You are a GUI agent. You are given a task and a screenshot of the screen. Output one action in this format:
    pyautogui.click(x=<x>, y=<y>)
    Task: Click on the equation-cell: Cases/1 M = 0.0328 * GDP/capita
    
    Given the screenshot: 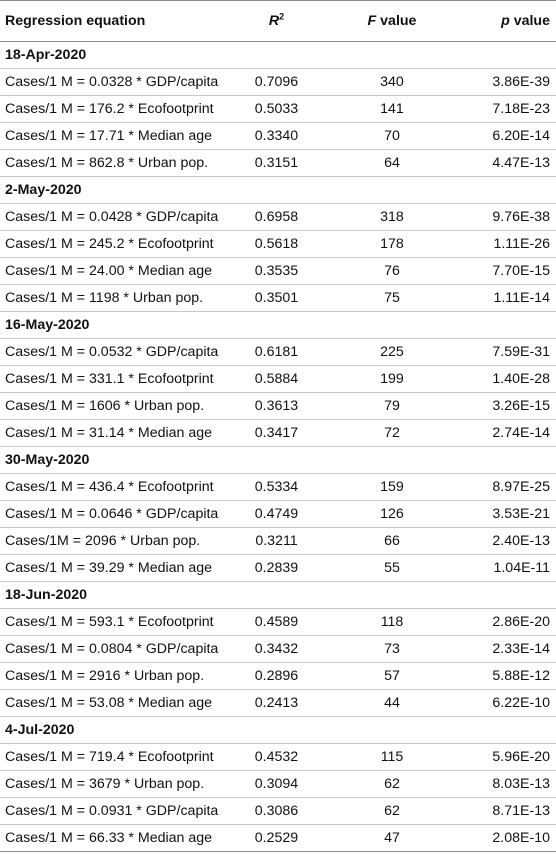 What is the action you would take?
    pyautogui.click(x=109, y=82)
    